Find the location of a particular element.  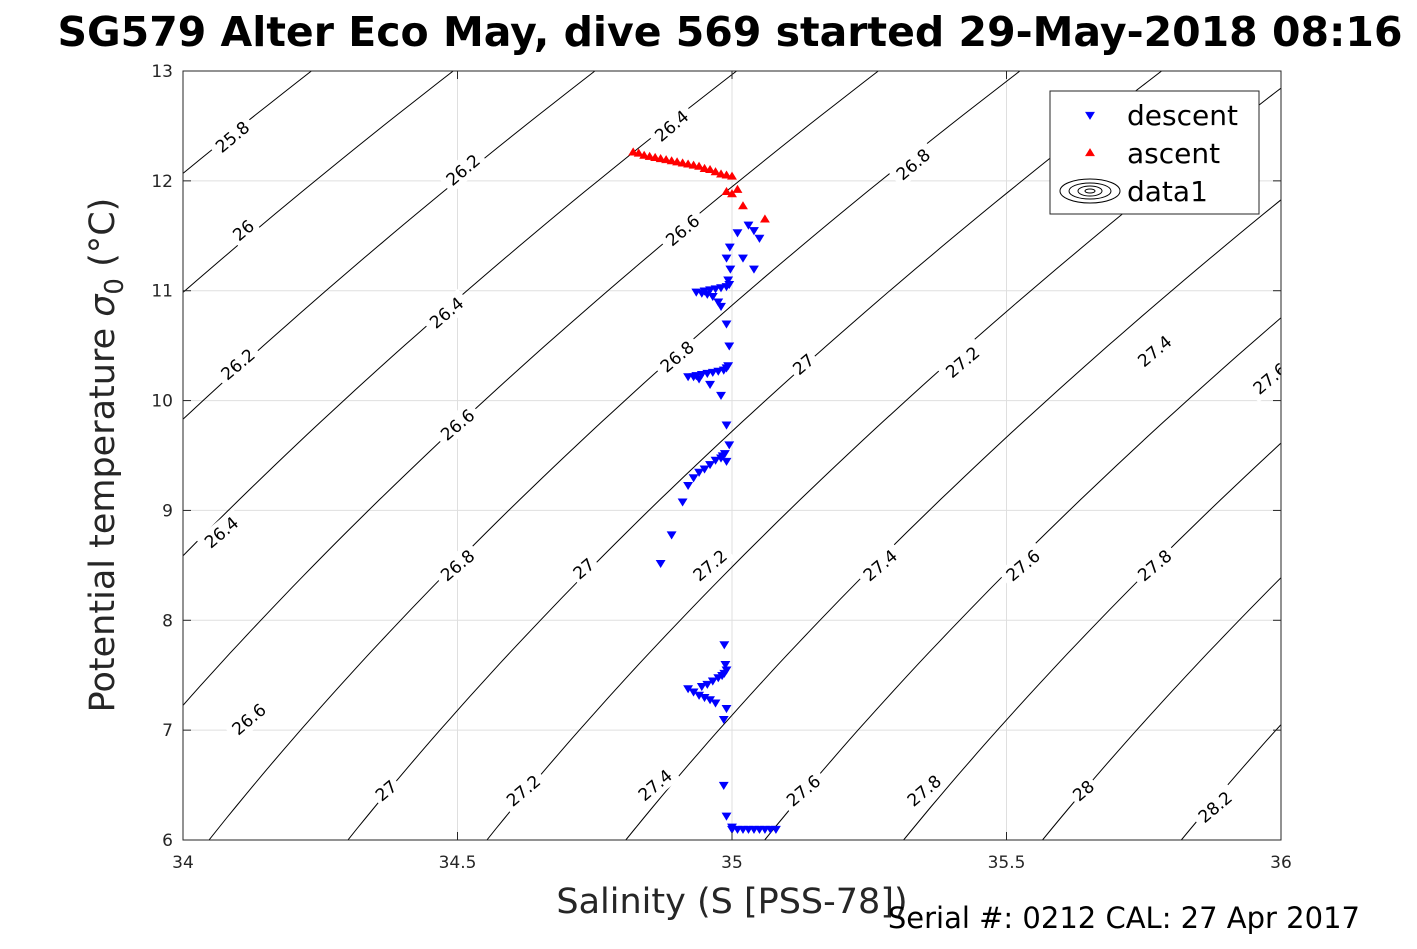

y-tick-label: 9 is located at coordinates (167, 511).